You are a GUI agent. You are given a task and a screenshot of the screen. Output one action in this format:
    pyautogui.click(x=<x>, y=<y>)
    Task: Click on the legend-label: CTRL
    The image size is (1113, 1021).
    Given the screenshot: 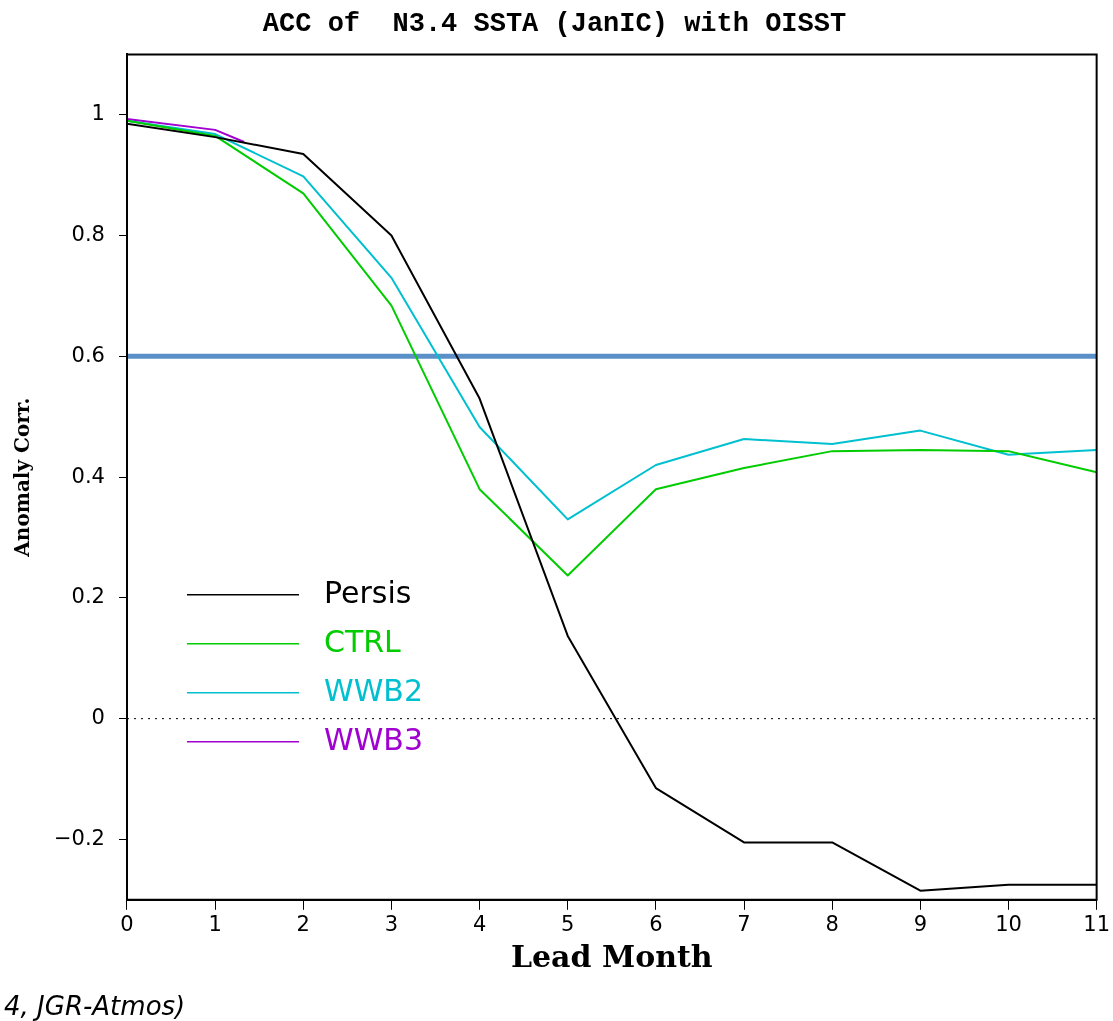 What is the action you would take?
    pyautogui.click(x=362, y=641)
    